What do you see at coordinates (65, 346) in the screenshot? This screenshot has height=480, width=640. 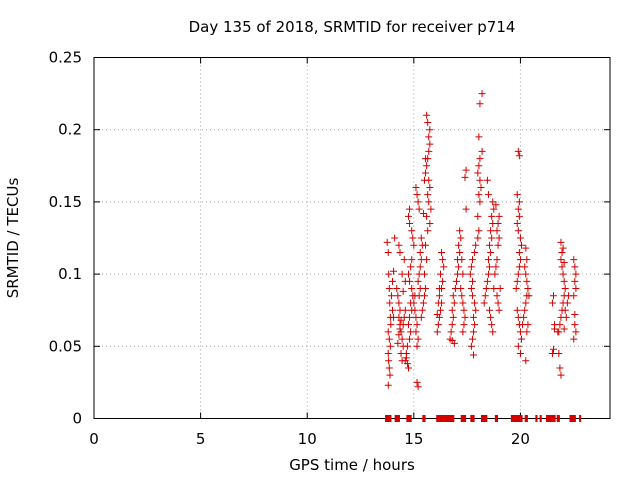 I see `y-tick-label: 0.05` at bounding box center [65, 346].